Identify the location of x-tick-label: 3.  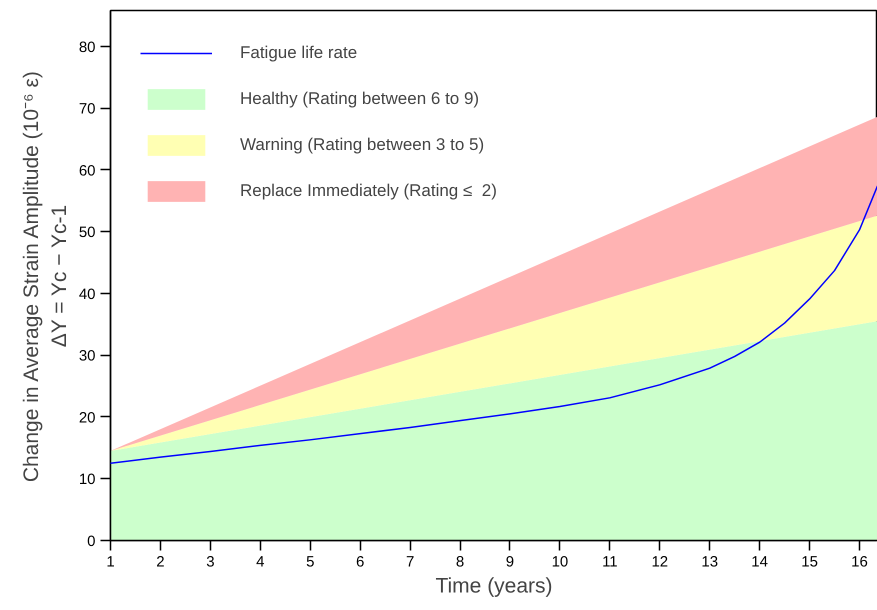
(210, 562).